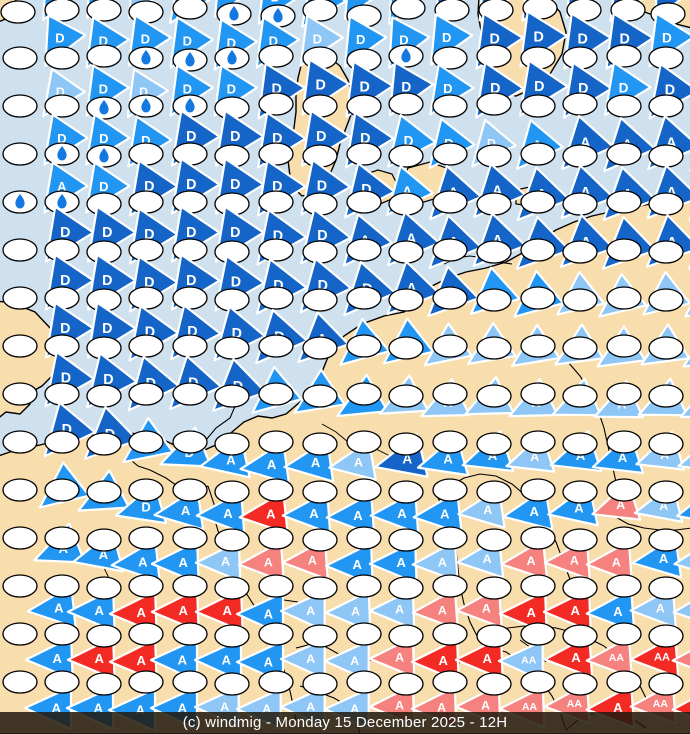 Image resolution: width=690 pixels, height=734 pixels. I want to click on migration-direction-triangle: AA, so click(608, 659).